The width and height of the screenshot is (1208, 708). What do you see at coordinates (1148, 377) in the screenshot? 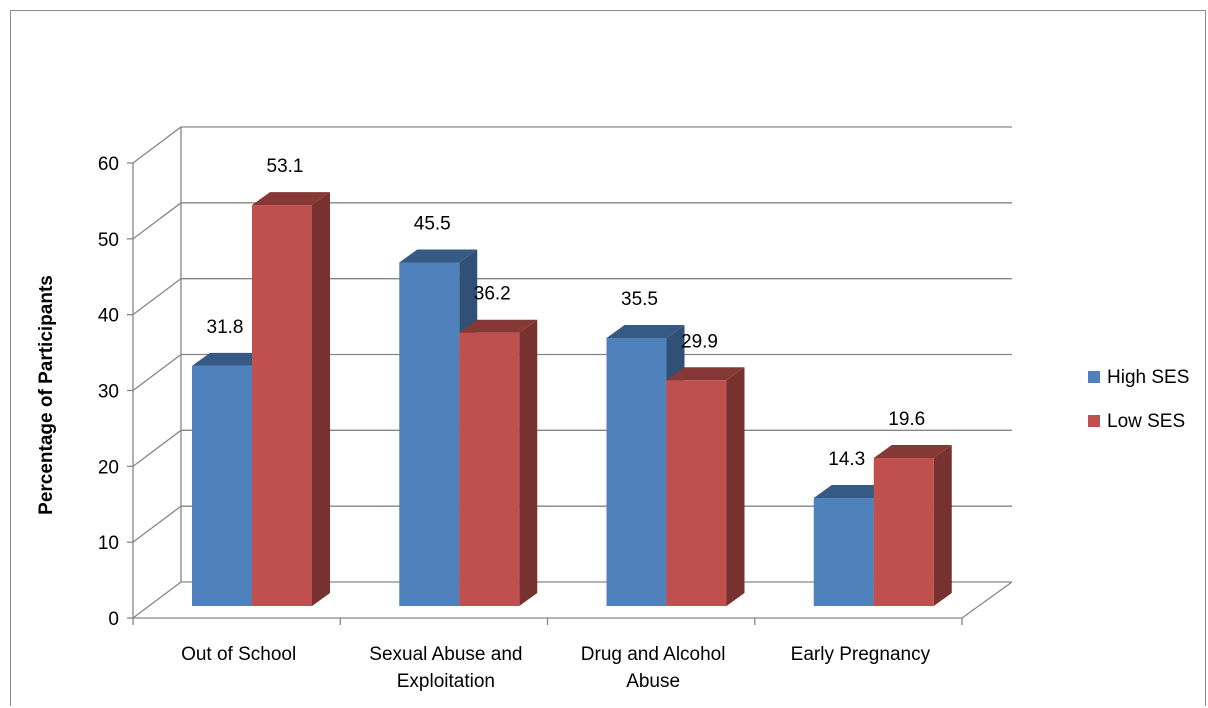
I see `legend-entry: High SES` at bounding box center [1148, 377].